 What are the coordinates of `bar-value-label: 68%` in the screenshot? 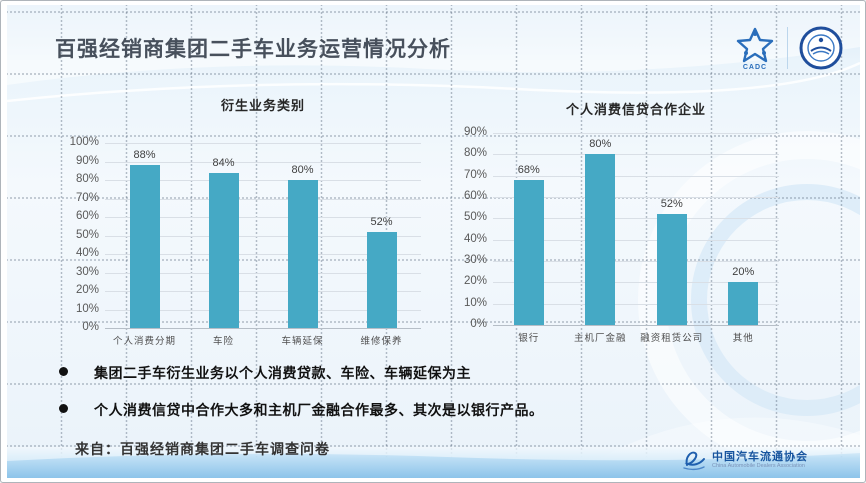 It's located at (528, 169).